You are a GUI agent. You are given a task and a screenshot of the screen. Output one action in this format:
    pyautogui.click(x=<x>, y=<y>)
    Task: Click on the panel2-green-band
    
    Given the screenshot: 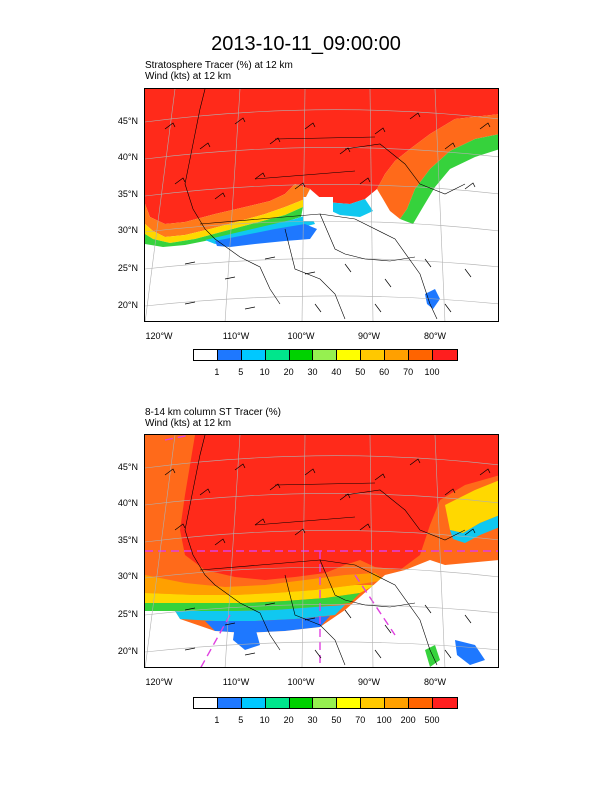 What is the action you would take?
    pyautogui.click(x=252, y=602)
    